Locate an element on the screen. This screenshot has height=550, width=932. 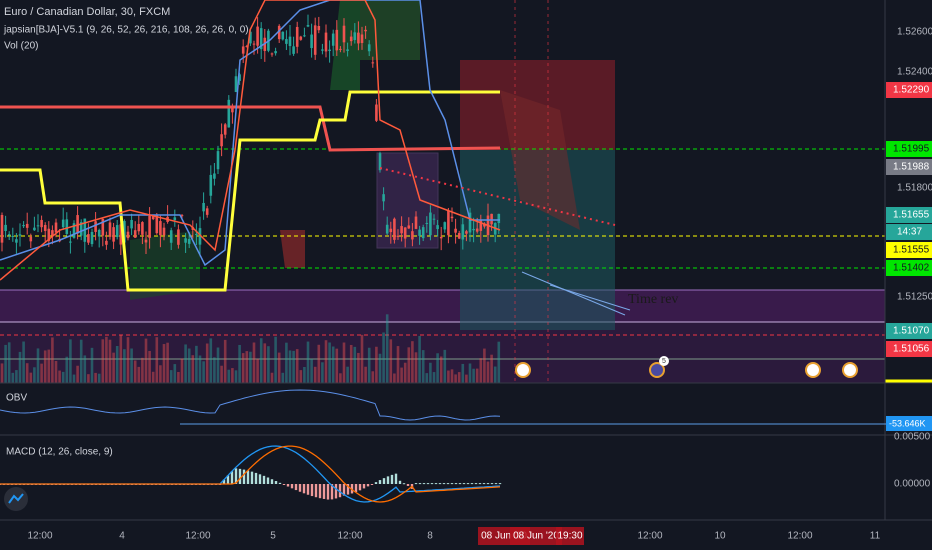
trend-line is located at coordinates (497, 196).